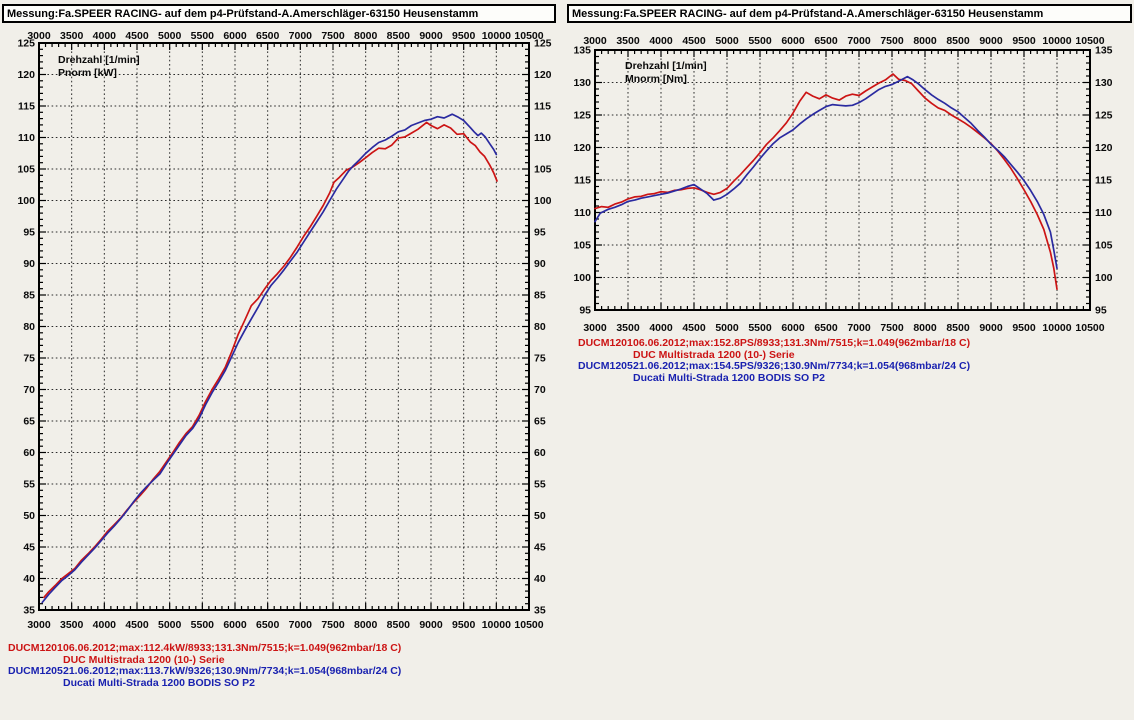  Describe the element at coordinates (35, 671) in the screenshot. I see `legend-run-id: DUCM1205` at that location.